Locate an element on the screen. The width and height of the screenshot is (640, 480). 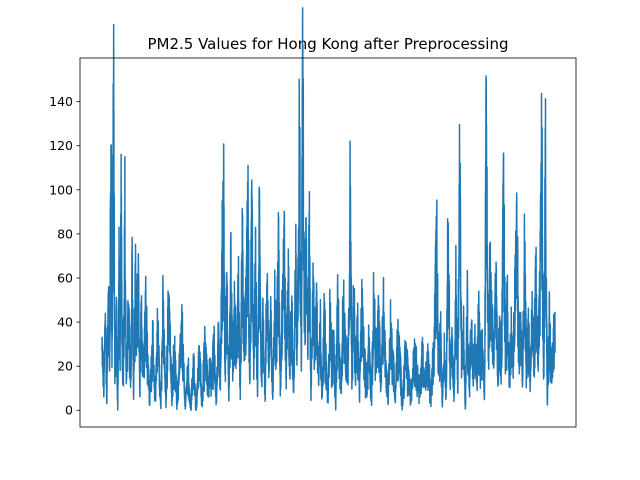
y-tick-label: 80 is located at coordinates (65, 233).